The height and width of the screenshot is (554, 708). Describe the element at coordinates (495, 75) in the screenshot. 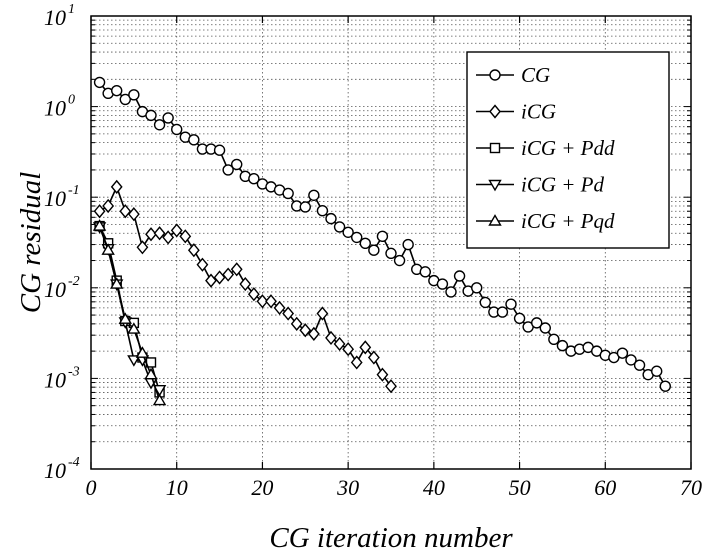

I see `legend-marker-circle` at that location.